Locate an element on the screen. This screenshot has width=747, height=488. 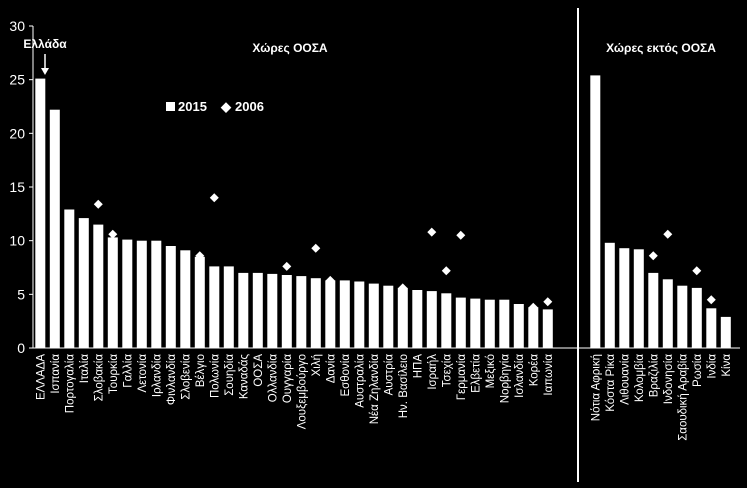
category-label: Κολομβία is located at coordinates (640, 378).